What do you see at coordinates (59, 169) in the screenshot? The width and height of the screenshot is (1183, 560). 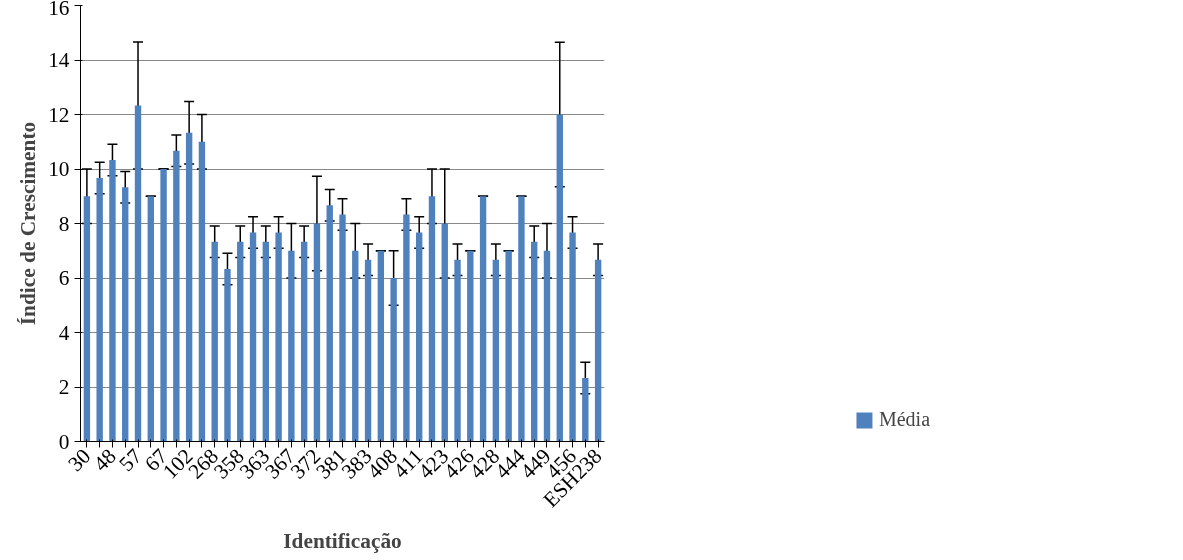 I see `y-tick-label: 10` at bounding box center [59, 169].